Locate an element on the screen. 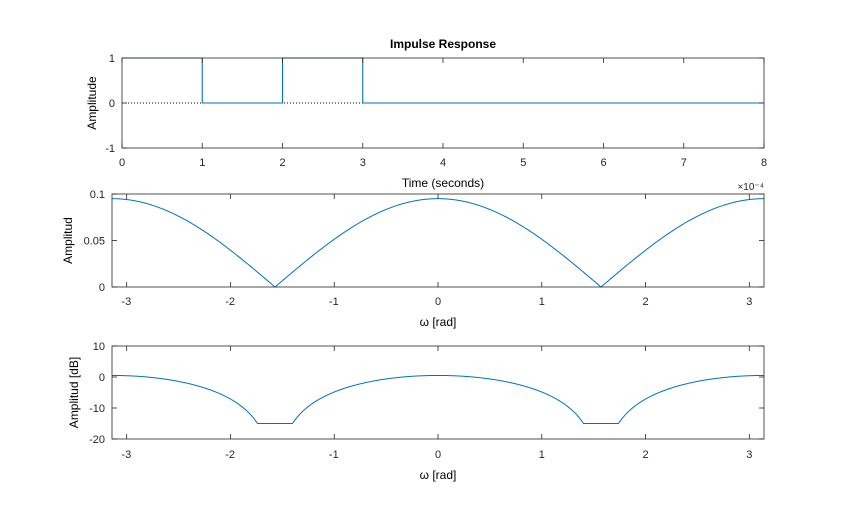  y-tick-label: 0.05 is located at coordinates (94, 242).